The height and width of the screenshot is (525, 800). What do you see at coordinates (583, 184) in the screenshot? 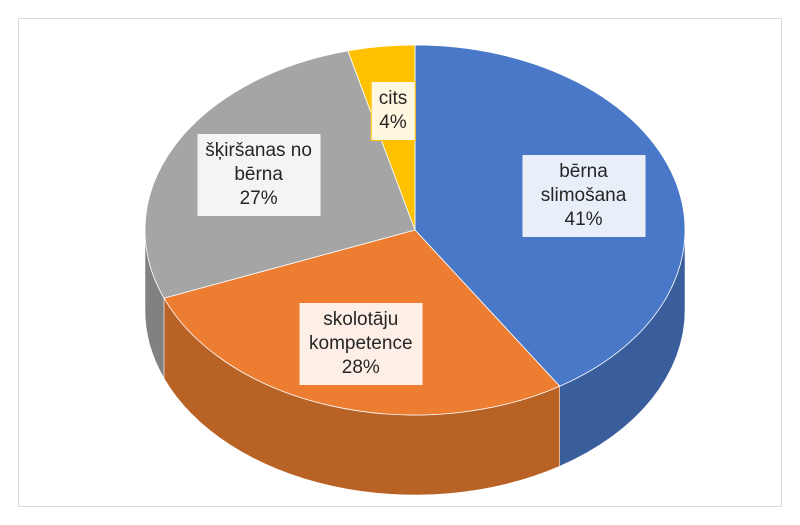
I see `label-name: bērna slimošana` at bounding box center [583, 184].